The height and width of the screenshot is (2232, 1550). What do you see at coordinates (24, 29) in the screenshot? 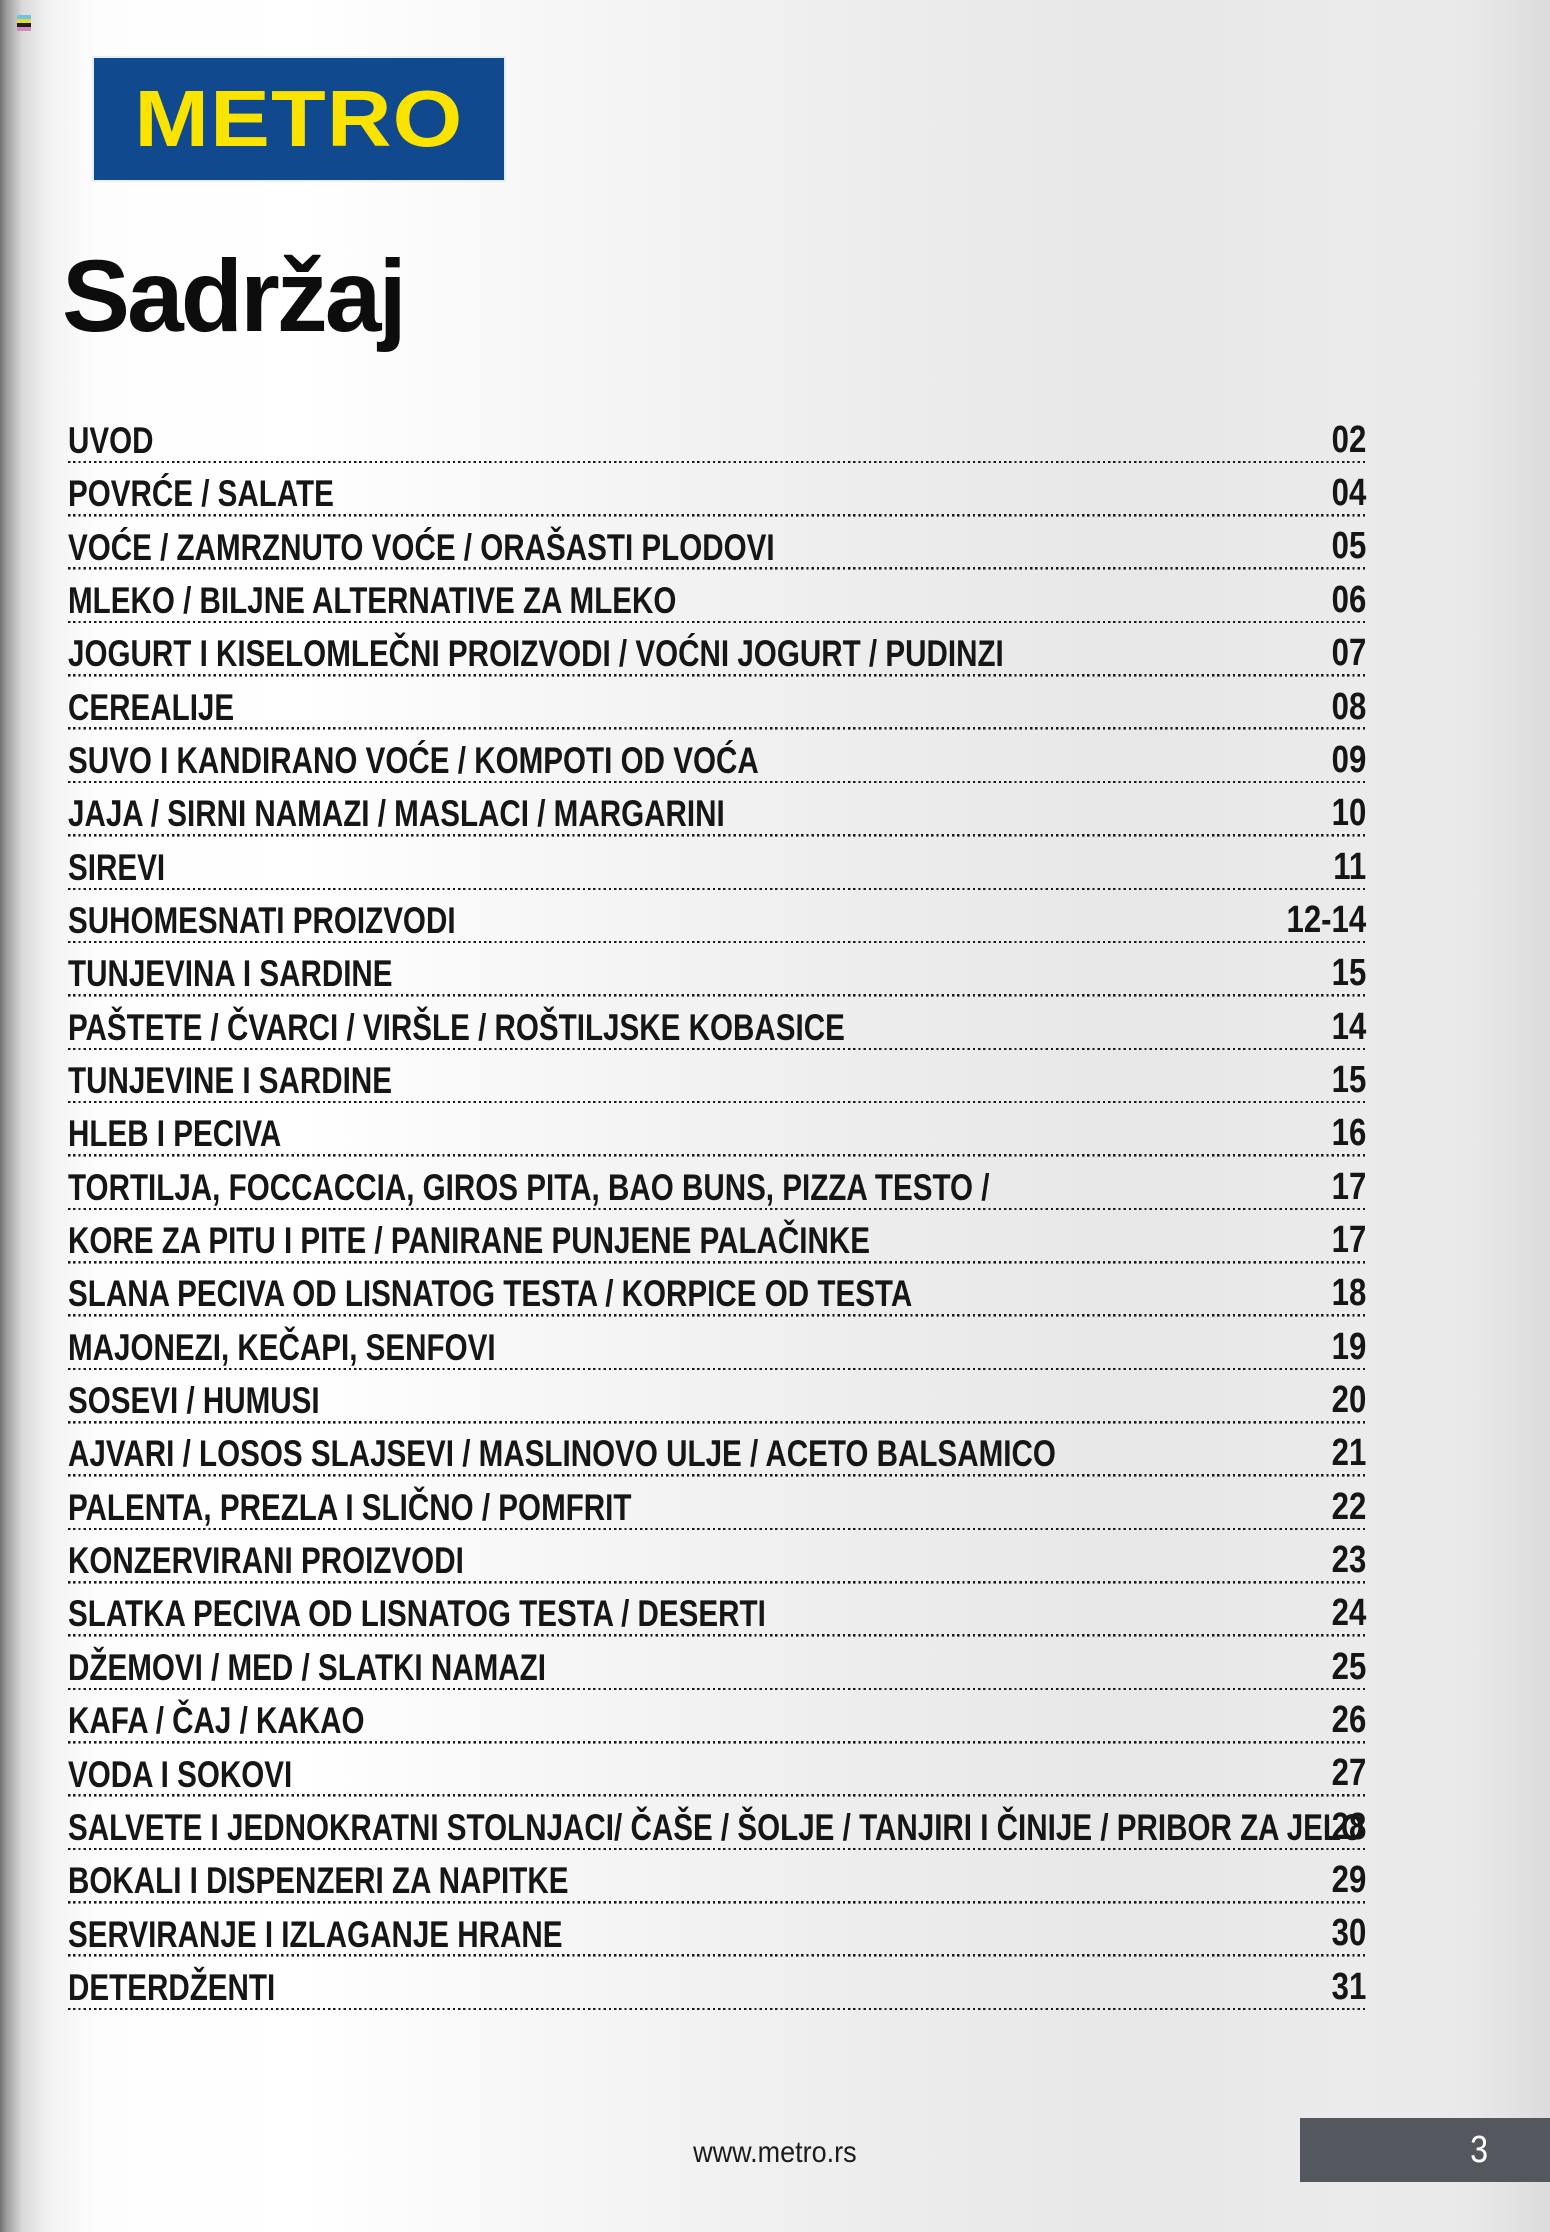
I see `reg-bar-magenta` at bounding box center [24, 29].